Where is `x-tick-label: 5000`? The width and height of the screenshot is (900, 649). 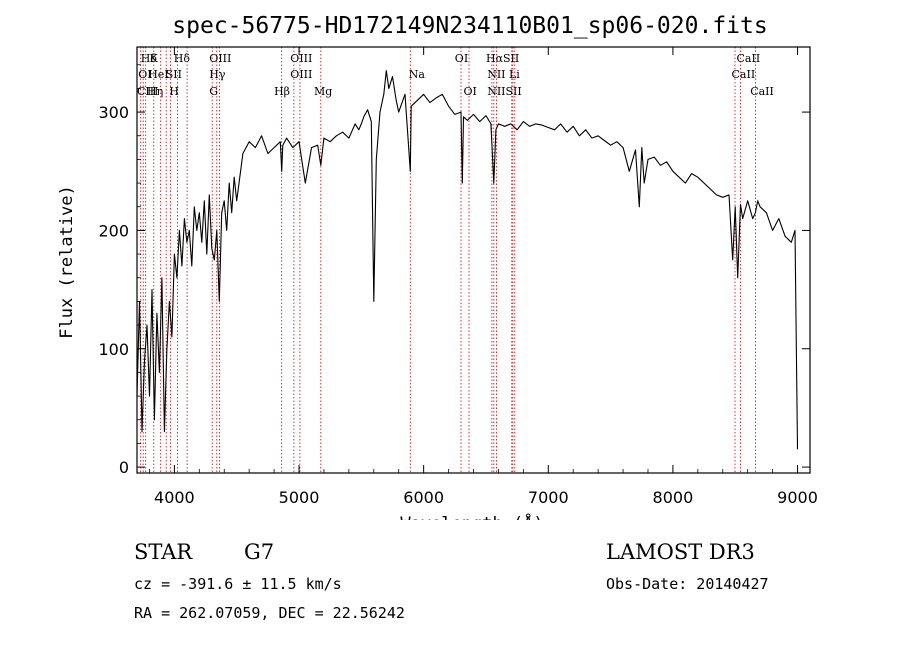
x-tick-label: 5000 is located at coordinates (299, 497).